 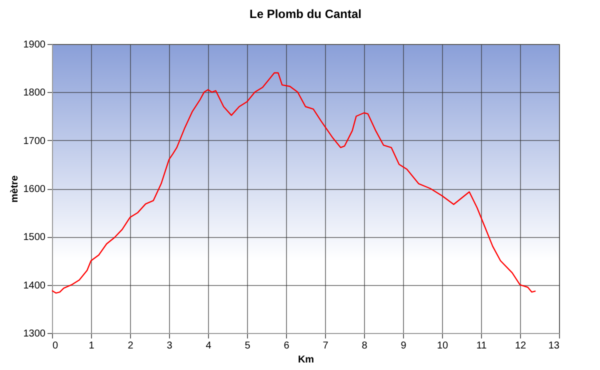 What do you see at coordinates (34, 334) in the screenshot?
I see `y-tick-label: 1300` at bounding box center [34, 334].